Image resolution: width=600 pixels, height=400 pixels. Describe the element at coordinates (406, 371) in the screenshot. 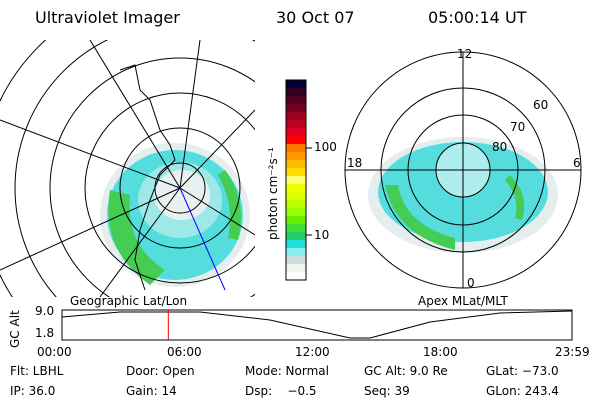

I see `info-gc-alt: GC Alt: 9.0 Re` at that location.